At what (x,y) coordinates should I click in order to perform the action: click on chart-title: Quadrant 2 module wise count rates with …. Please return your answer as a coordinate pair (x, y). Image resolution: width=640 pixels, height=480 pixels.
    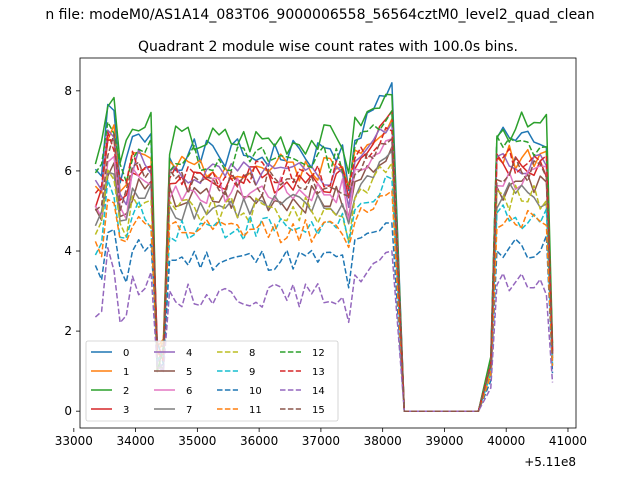
    Looking at the image, I should click on (328, 47).